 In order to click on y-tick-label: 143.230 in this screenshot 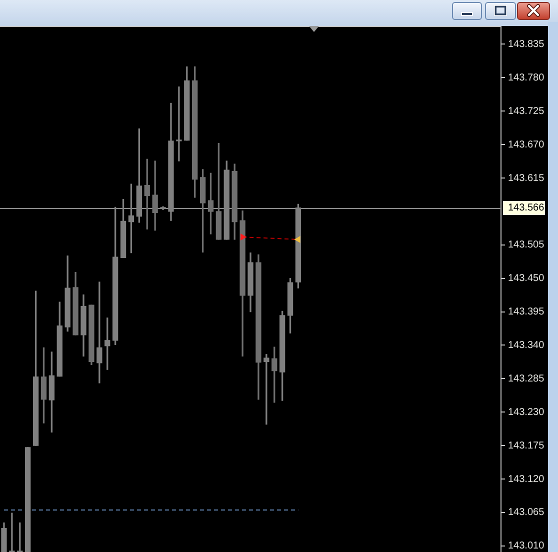, I will do `click(526, 412)`.